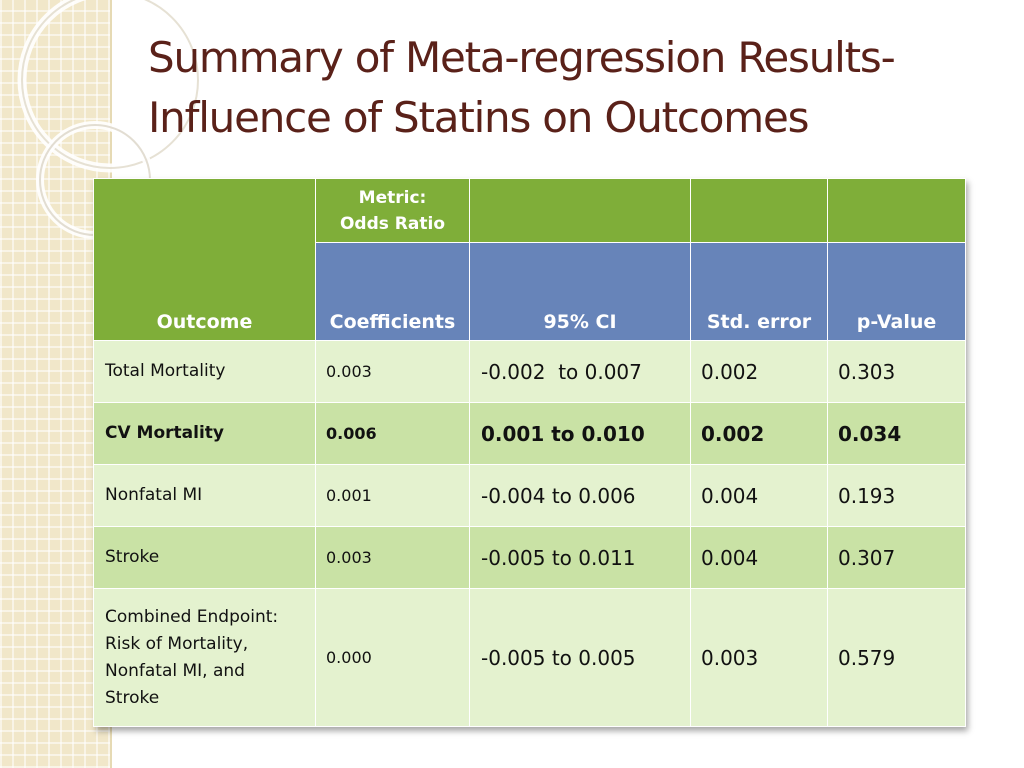  What do you see at coordinates (192, 616) in the screenshot?
I see `cell-outcome-line: Combined Endpoint:` at bounding box center [192, 616].